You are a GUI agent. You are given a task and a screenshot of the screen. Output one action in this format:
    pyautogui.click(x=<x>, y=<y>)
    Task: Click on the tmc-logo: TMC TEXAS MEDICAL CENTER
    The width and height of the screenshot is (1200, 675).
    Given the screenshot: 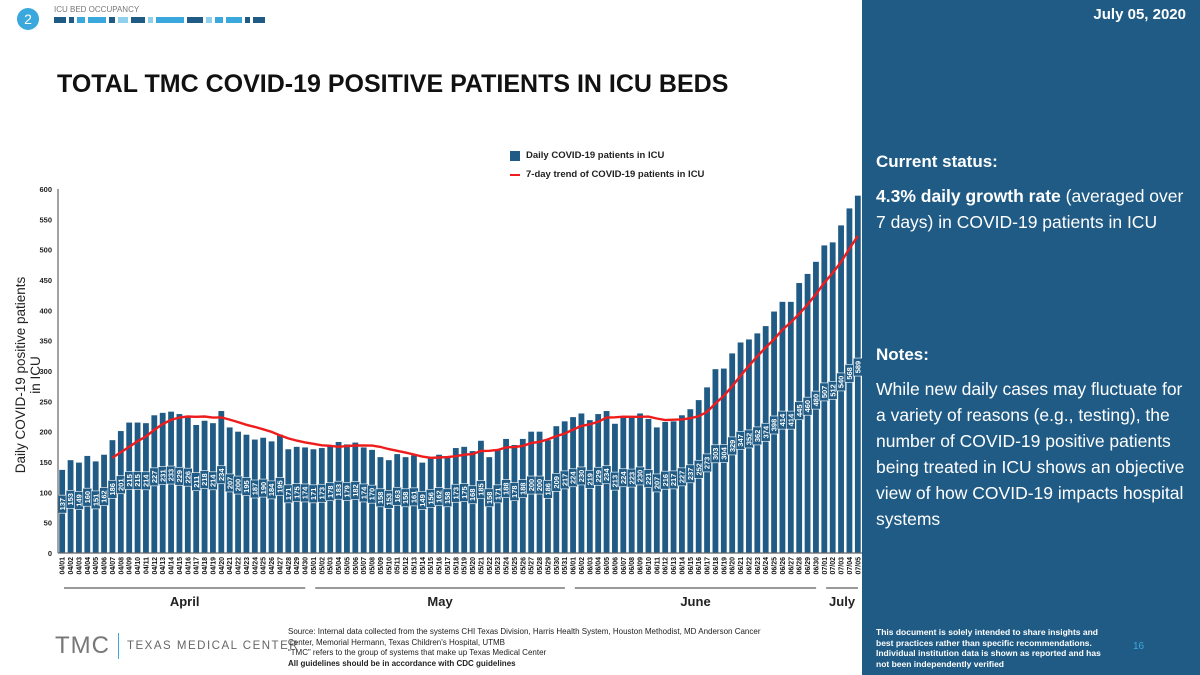 What is the action you would take?
    pyautogui.click(x=177, y=646)
    